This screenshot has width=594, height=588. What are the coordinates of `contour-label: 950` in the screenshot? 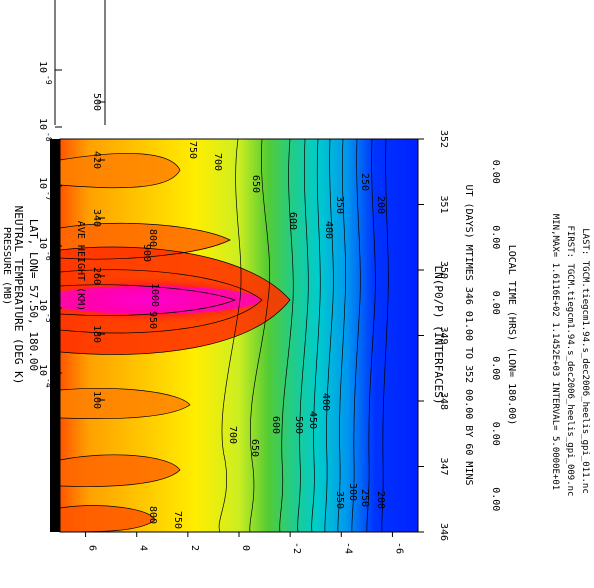 It's located at (152, 320).